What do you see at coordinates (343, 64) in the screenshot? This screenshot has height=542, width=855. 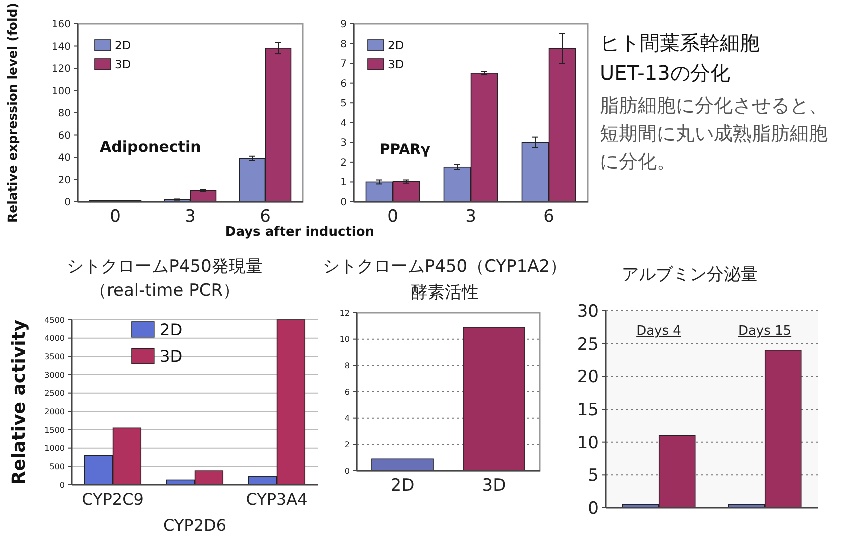 I see `y-tick-label: 7` at bounding box center [343, 64].